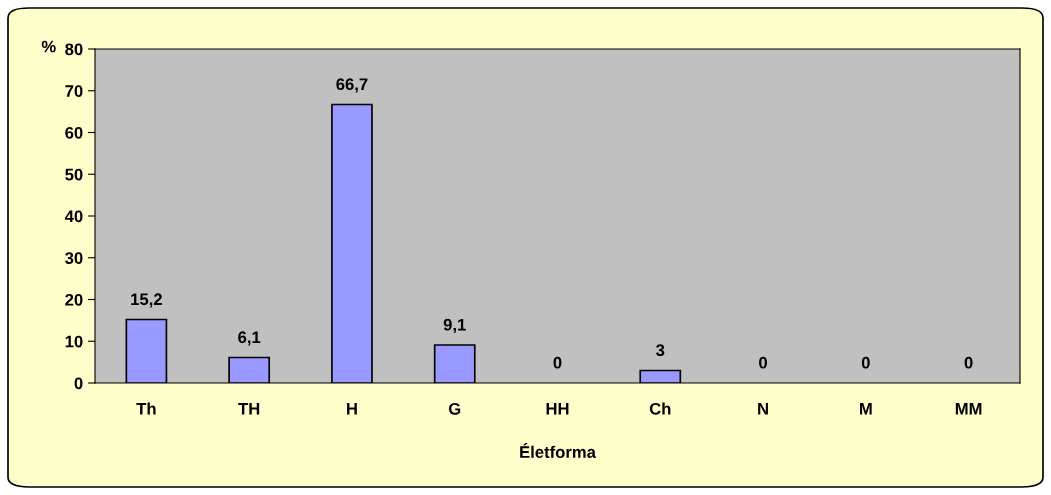 The image size is (1051, 495). I want to click on x-tick-label: H, so click(352, 409).